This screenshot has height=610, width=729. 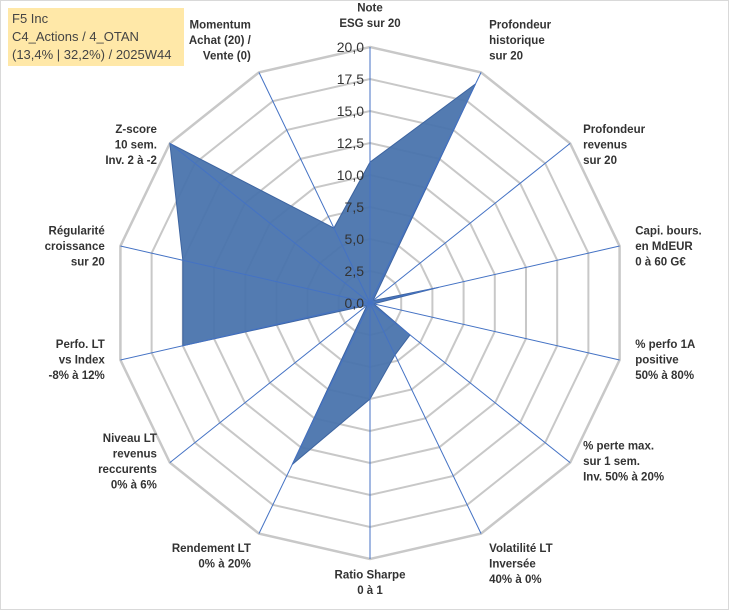 I want to click on axis-label: Niveau LT revenus reccurents 0% à 6%, so click(x=127, y=462).